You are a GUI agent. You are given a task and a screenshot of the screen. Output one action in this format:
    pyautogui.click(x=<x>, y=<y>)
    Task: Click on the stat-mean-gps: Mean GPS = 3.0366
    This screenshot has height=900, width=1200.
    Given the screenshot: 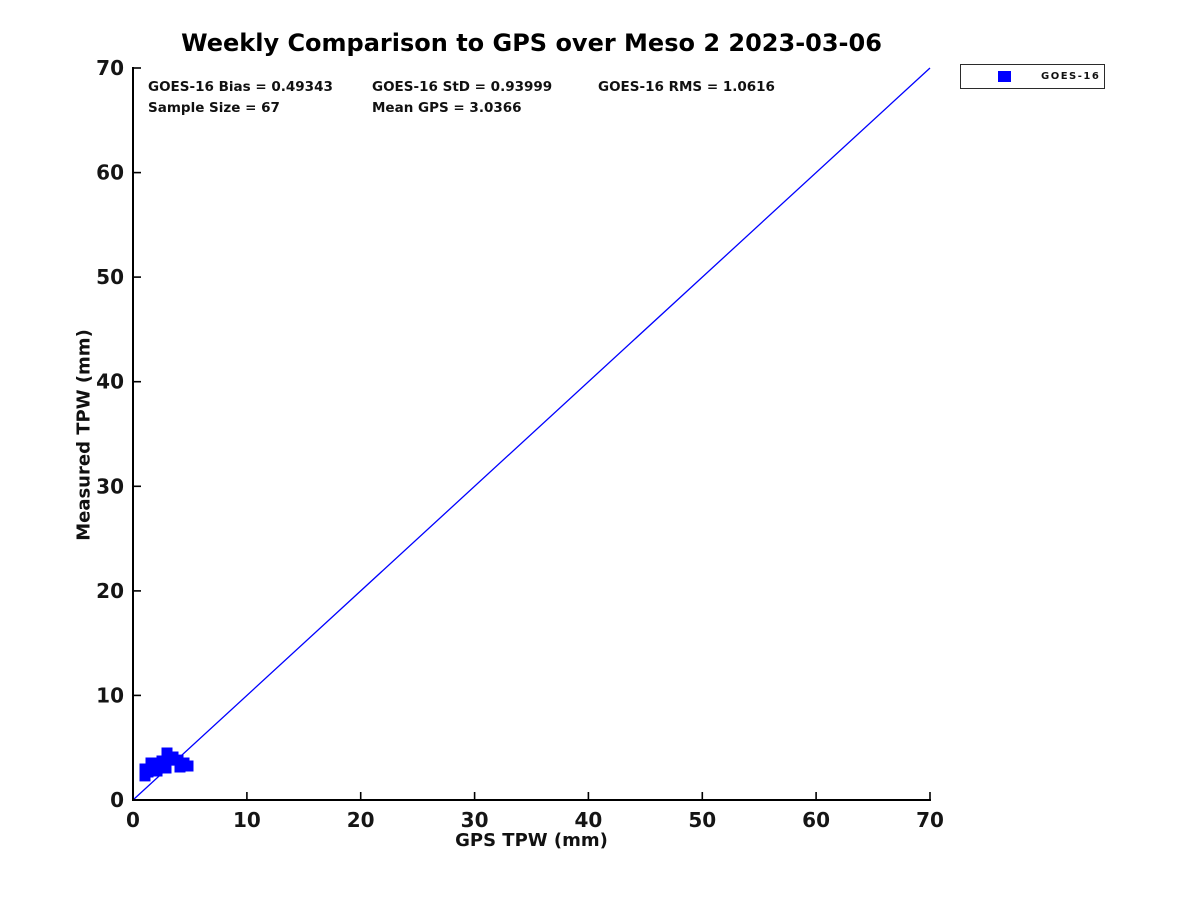 What is the action you would take?
    pyautogui.click(x=447, y=108)
    